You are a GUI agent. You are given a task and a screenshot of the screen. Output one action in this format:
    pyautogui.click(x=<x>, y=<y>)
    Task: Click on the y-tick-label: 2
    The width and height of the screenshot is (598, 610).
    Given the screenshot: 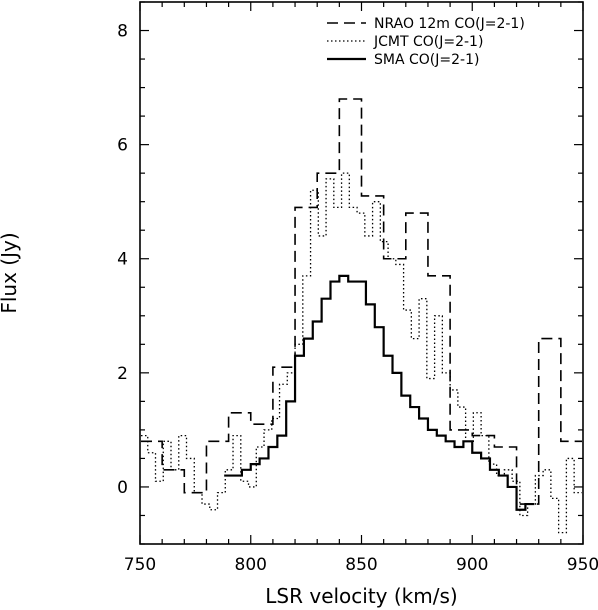 What is the action you would take?
    pyautogui.click(x=122, y=374)
    